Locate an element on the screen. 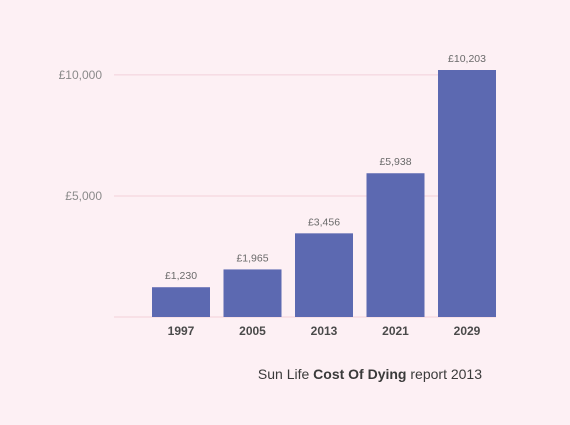  x-tick-label: 2029 is located at coordinates (467, 331).